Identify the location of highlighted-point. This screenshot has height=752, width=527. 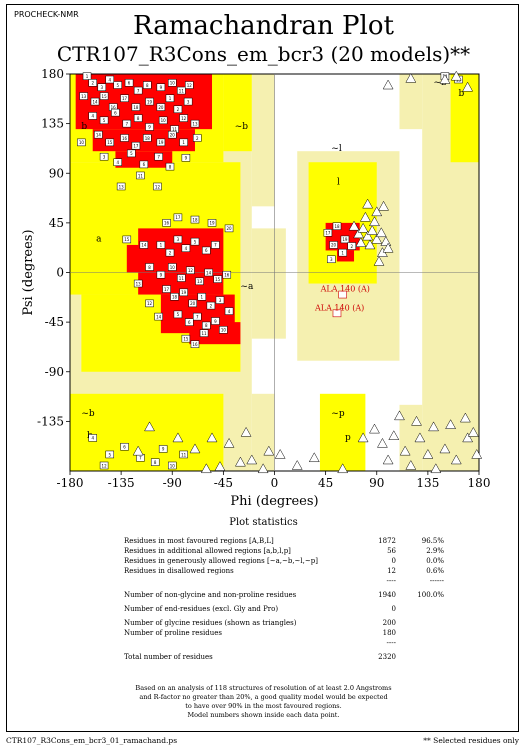
(342, 294).